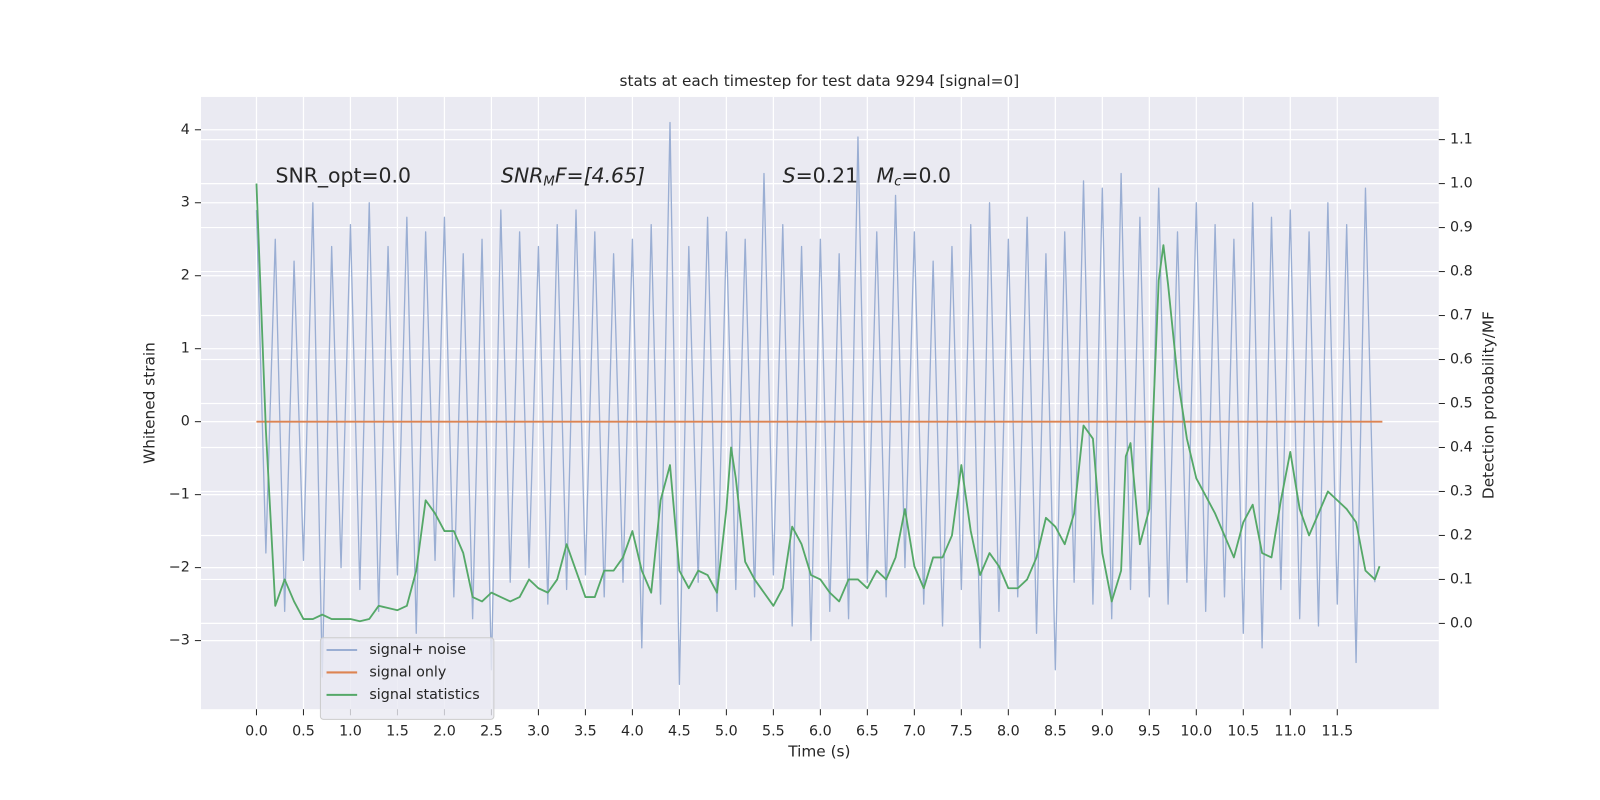  What do you see at coordinates (1290, 732) in the screenshot?
I see `x-tick-label: 11.0` at bounding box center [1290, 732].